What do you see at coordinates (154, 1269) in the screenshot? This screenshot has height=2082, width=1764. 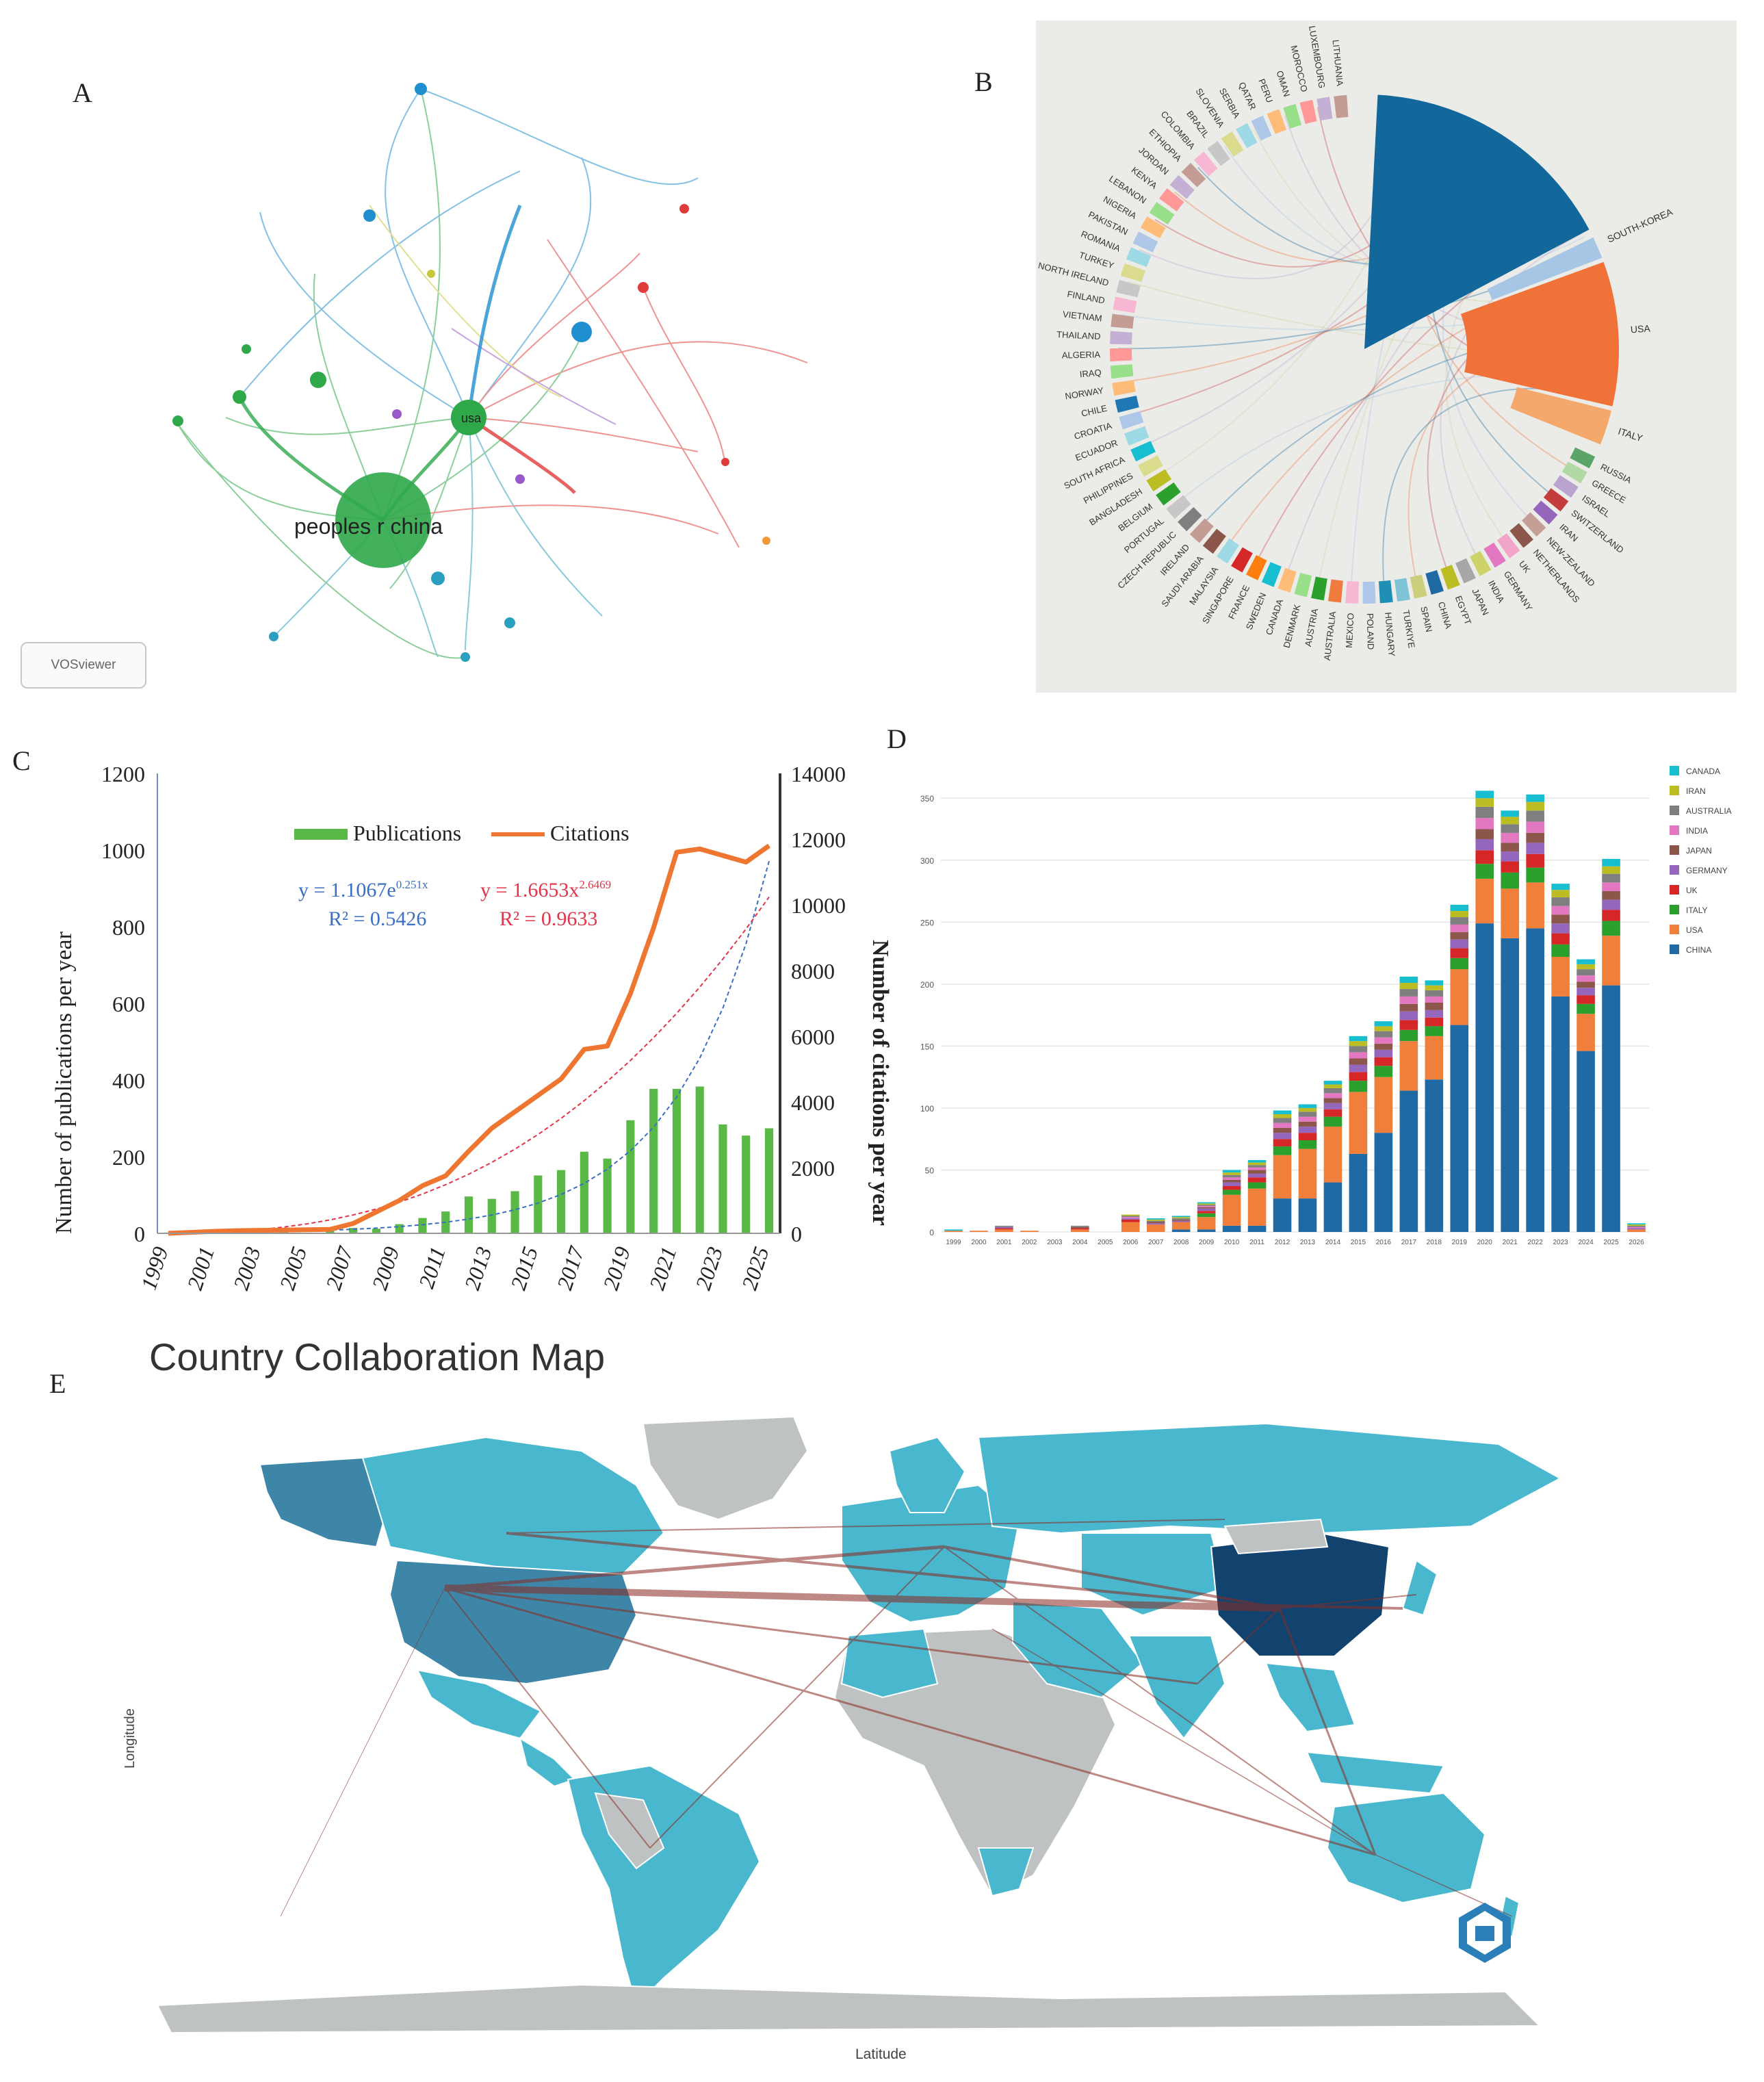 I see `c-x-tick-label: 1999` at bounding box center [154, 1269].